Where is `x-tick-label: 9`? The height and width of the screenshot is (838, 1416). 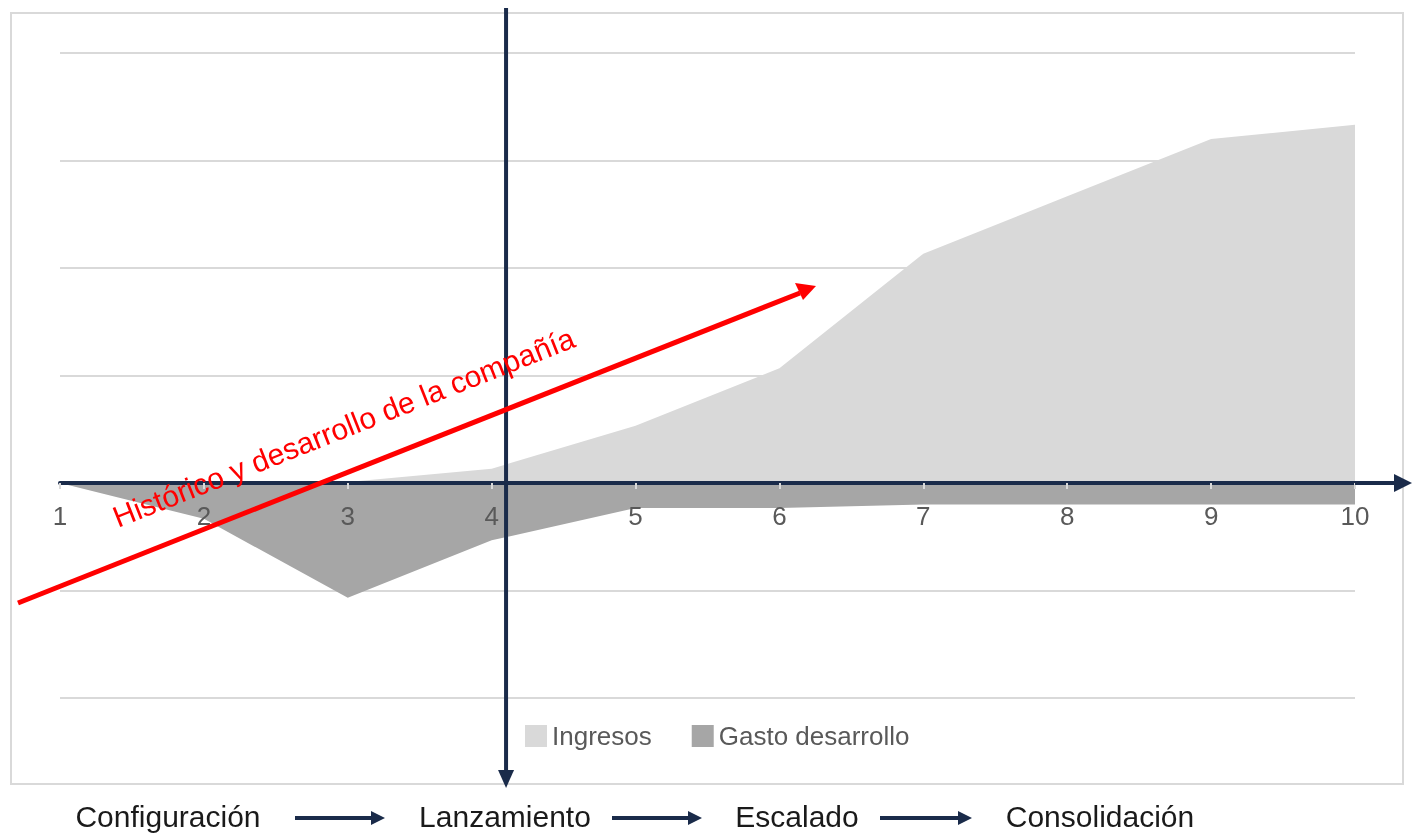 x-tick-label: 9 is located at coordinates (1211, 516).